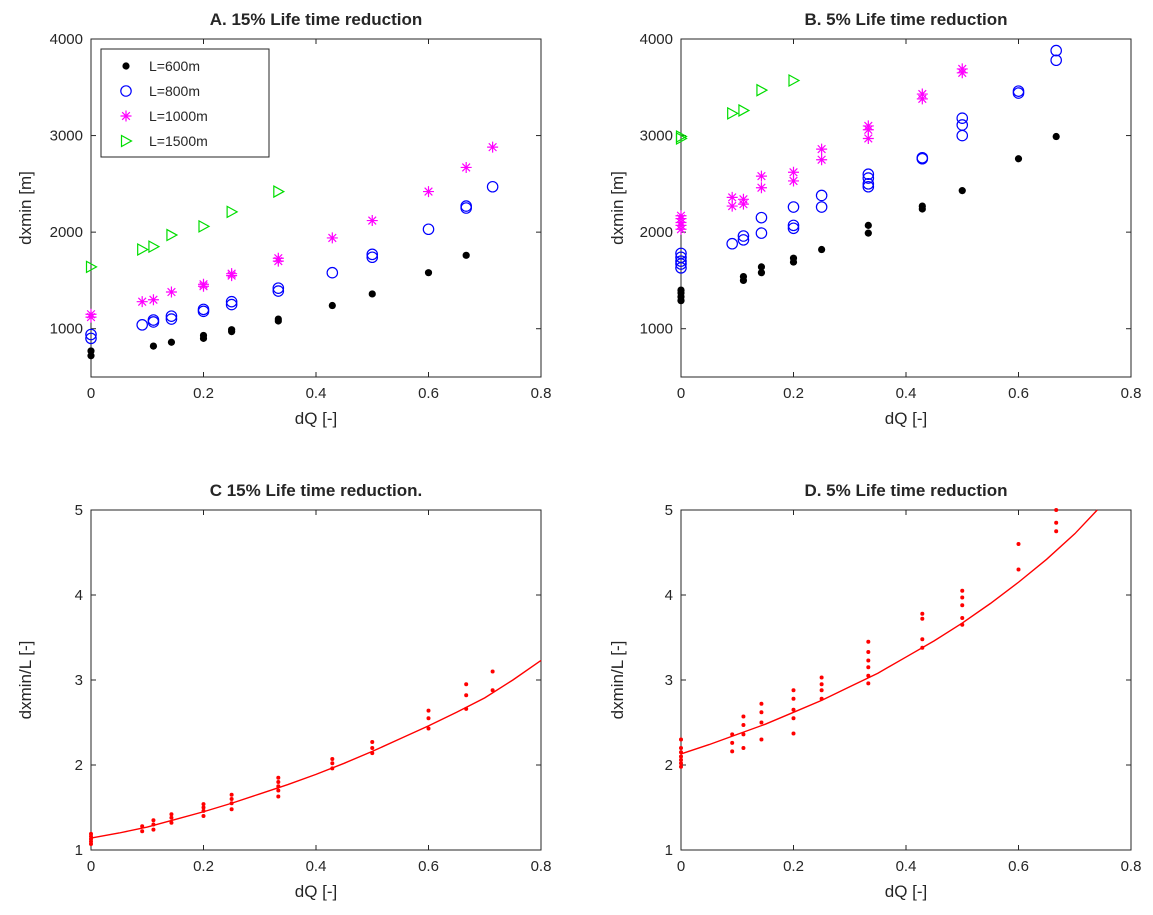 Image resolution: width=1153 pixels, height=915 pixels. Describe the element at coordinates (669, 680) in the screenshot. I see `y-tick-label: 3` at that location.